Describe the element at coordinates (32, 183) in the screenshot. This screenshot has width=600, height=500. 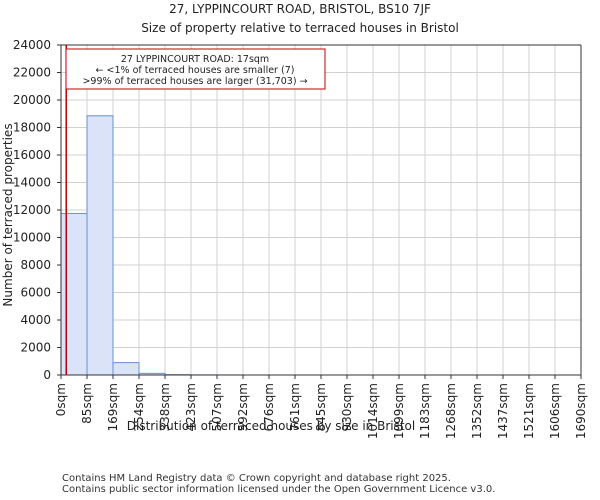
I see `y-tick-label: 14000` at that location.